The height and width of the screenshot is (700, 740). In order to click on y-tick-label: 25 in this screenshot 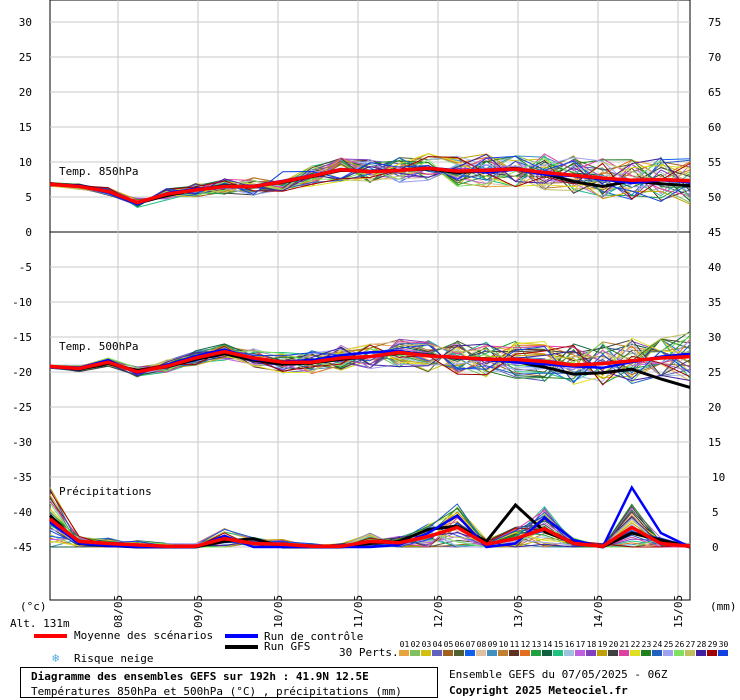, I will do `click(25, 57)`.